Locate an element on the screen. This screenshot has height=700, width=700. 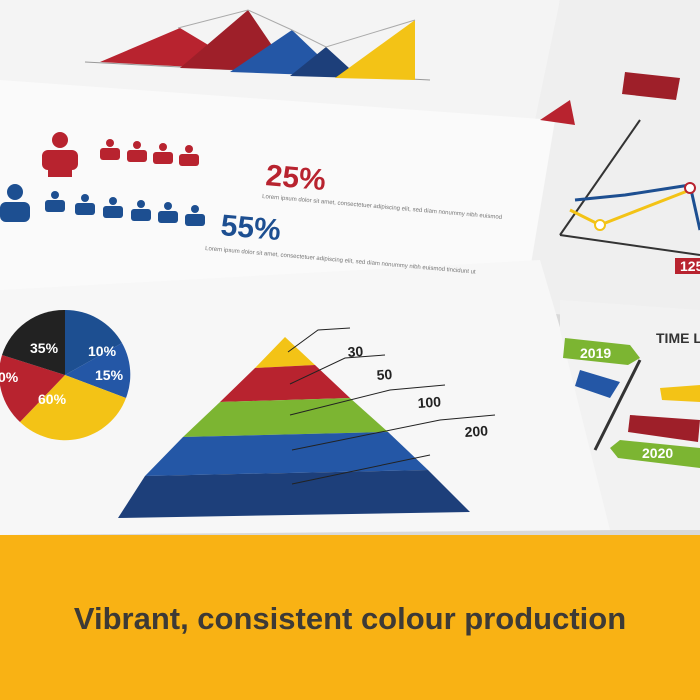
line is located at coordinates (637, 207).